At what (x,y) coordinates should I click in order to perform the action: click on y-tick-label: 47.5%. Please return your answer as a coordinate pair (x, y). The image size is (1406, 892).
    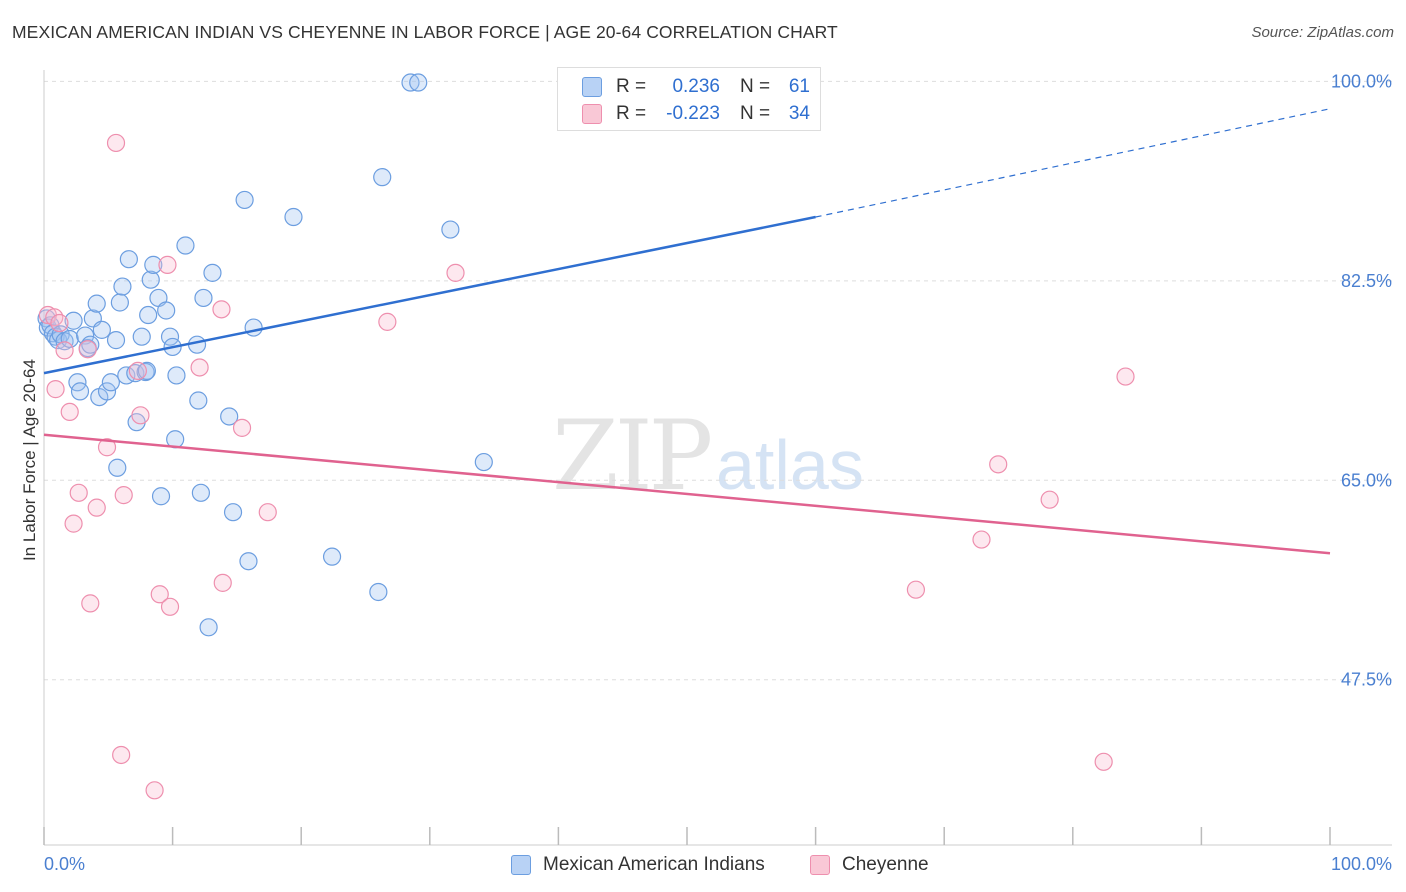
    Looking at the image, I should click on (1366, 680).